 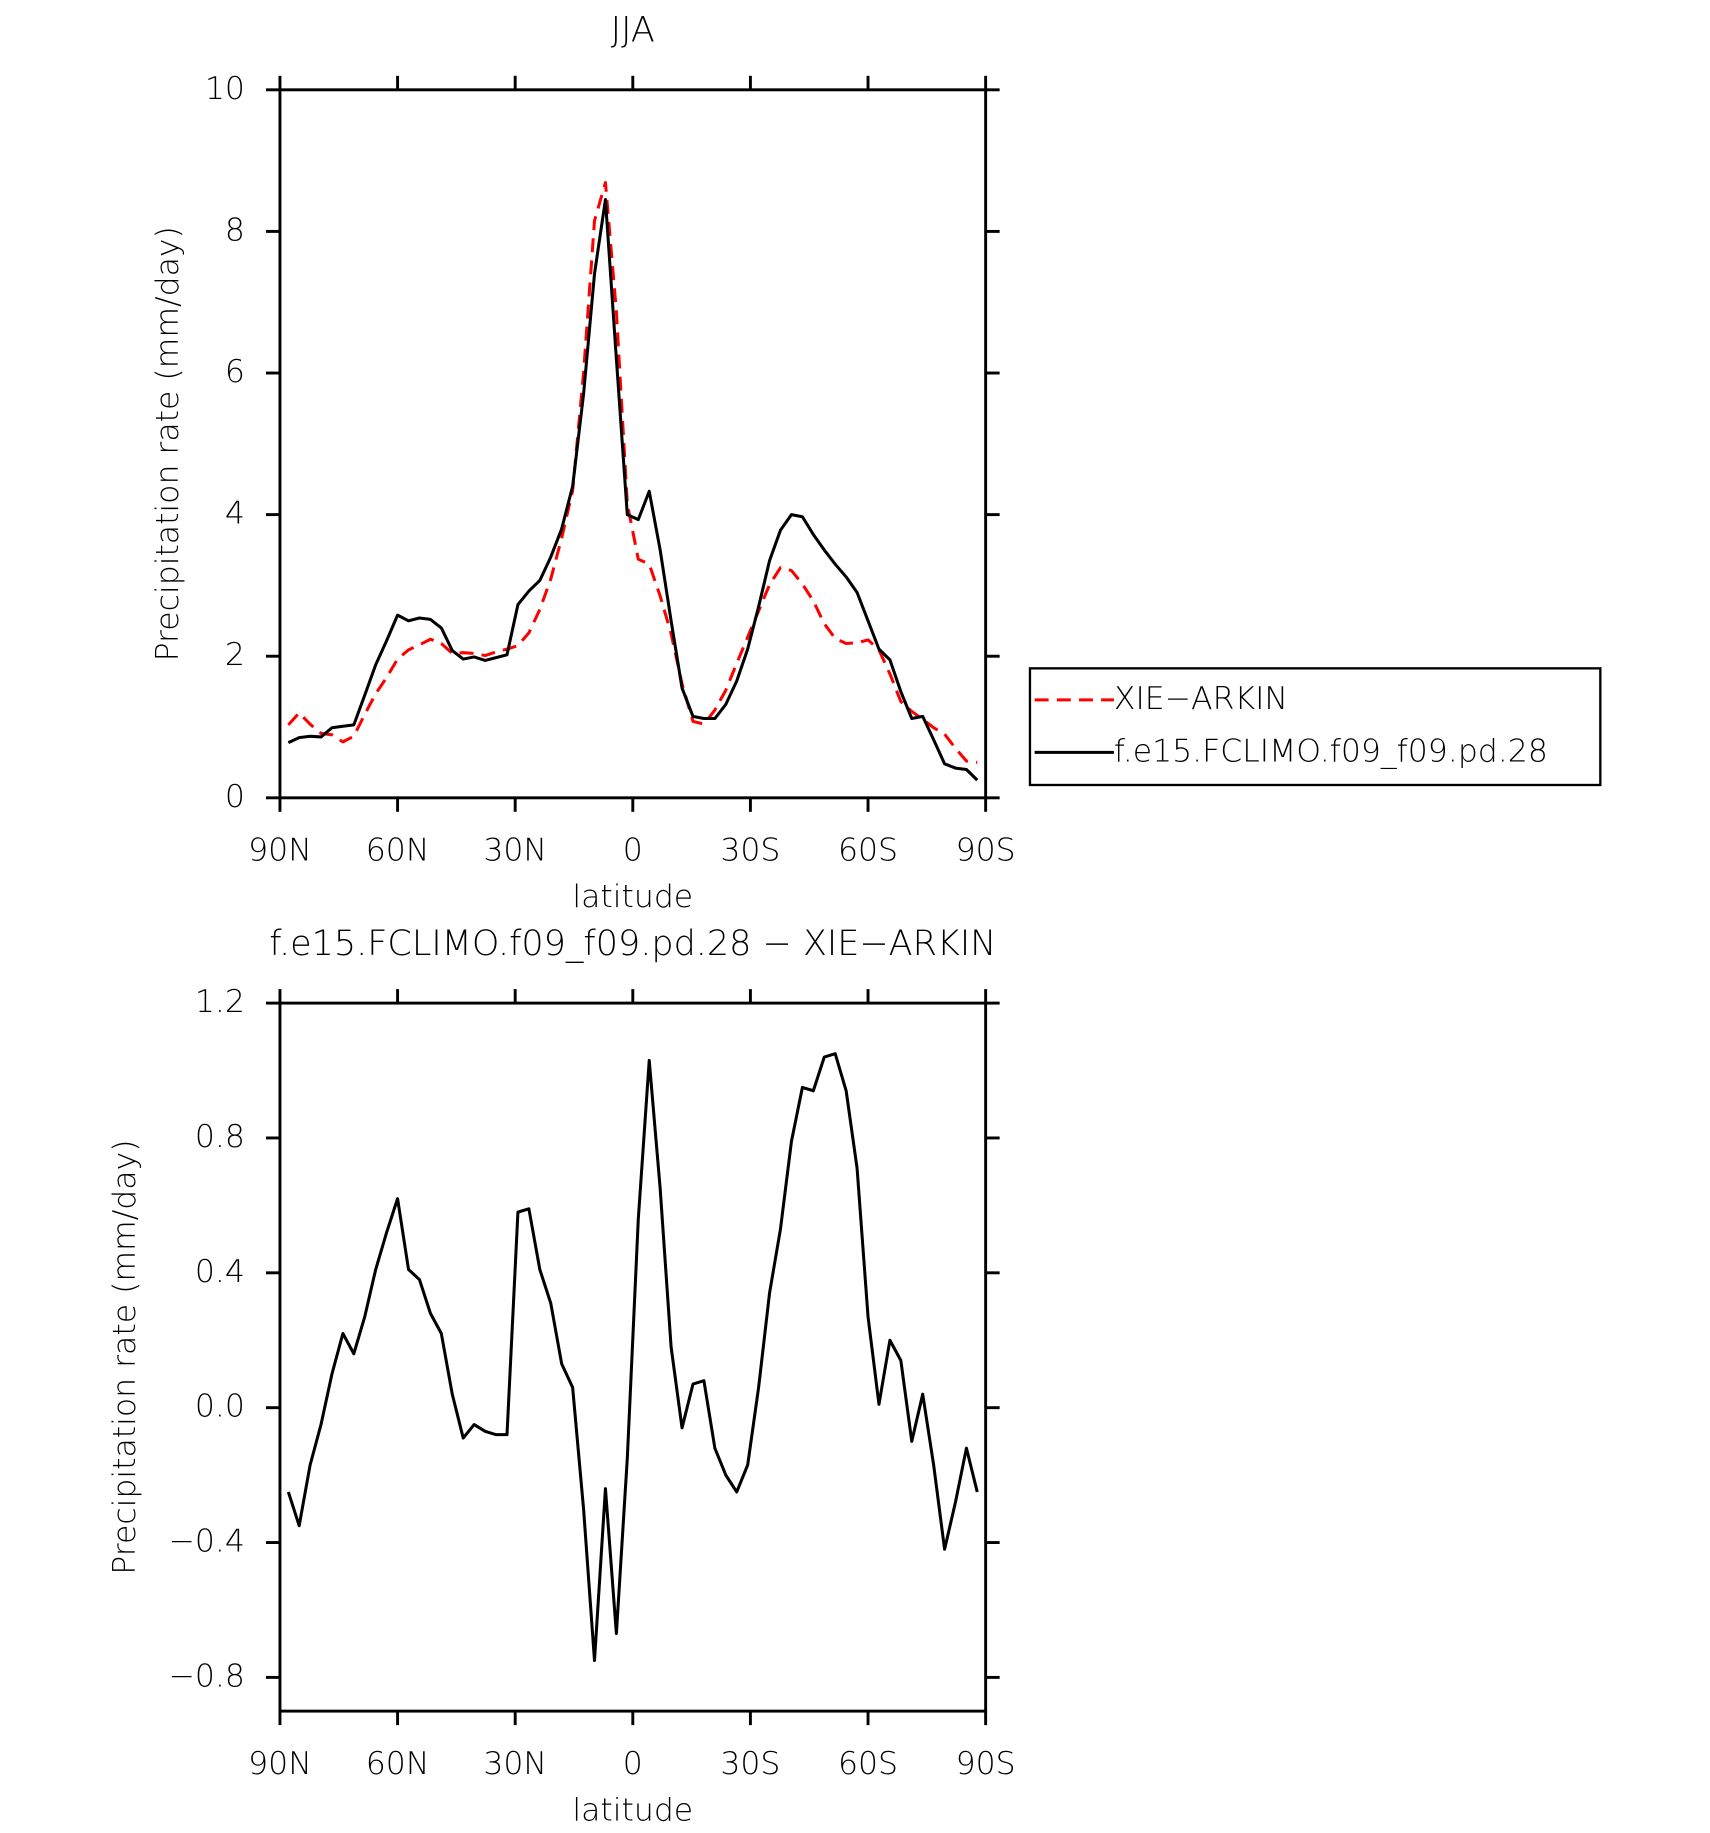 What do you see at coordinates (1331, 751) in the screenshot?
I see `legend-label: f.e15.FCLIMO.f09_f09.pd.28` at bounding box center [1331, 751].